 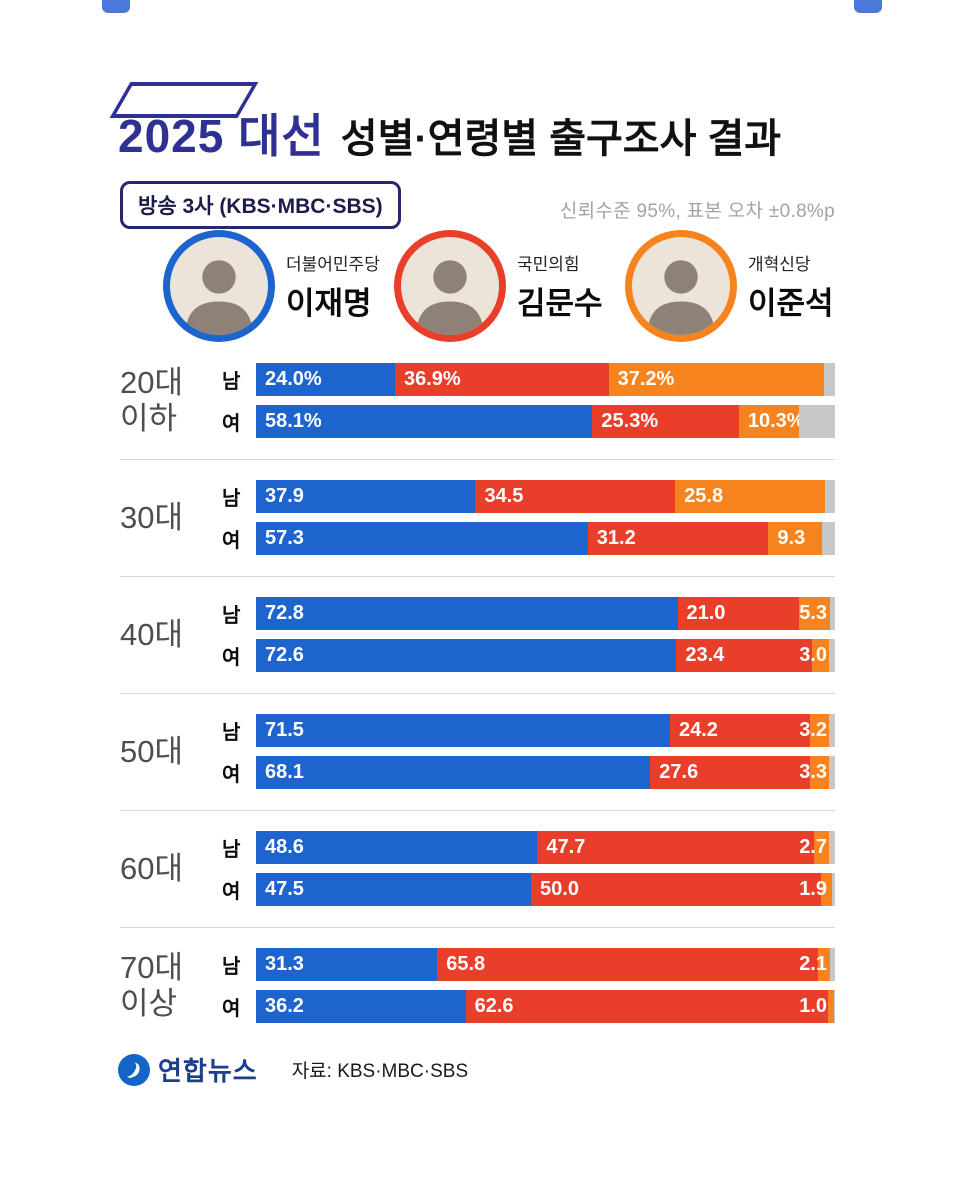 I want to click on bar-segment-kim-moon-soo: 25.3%, so click(x=665, y=421).